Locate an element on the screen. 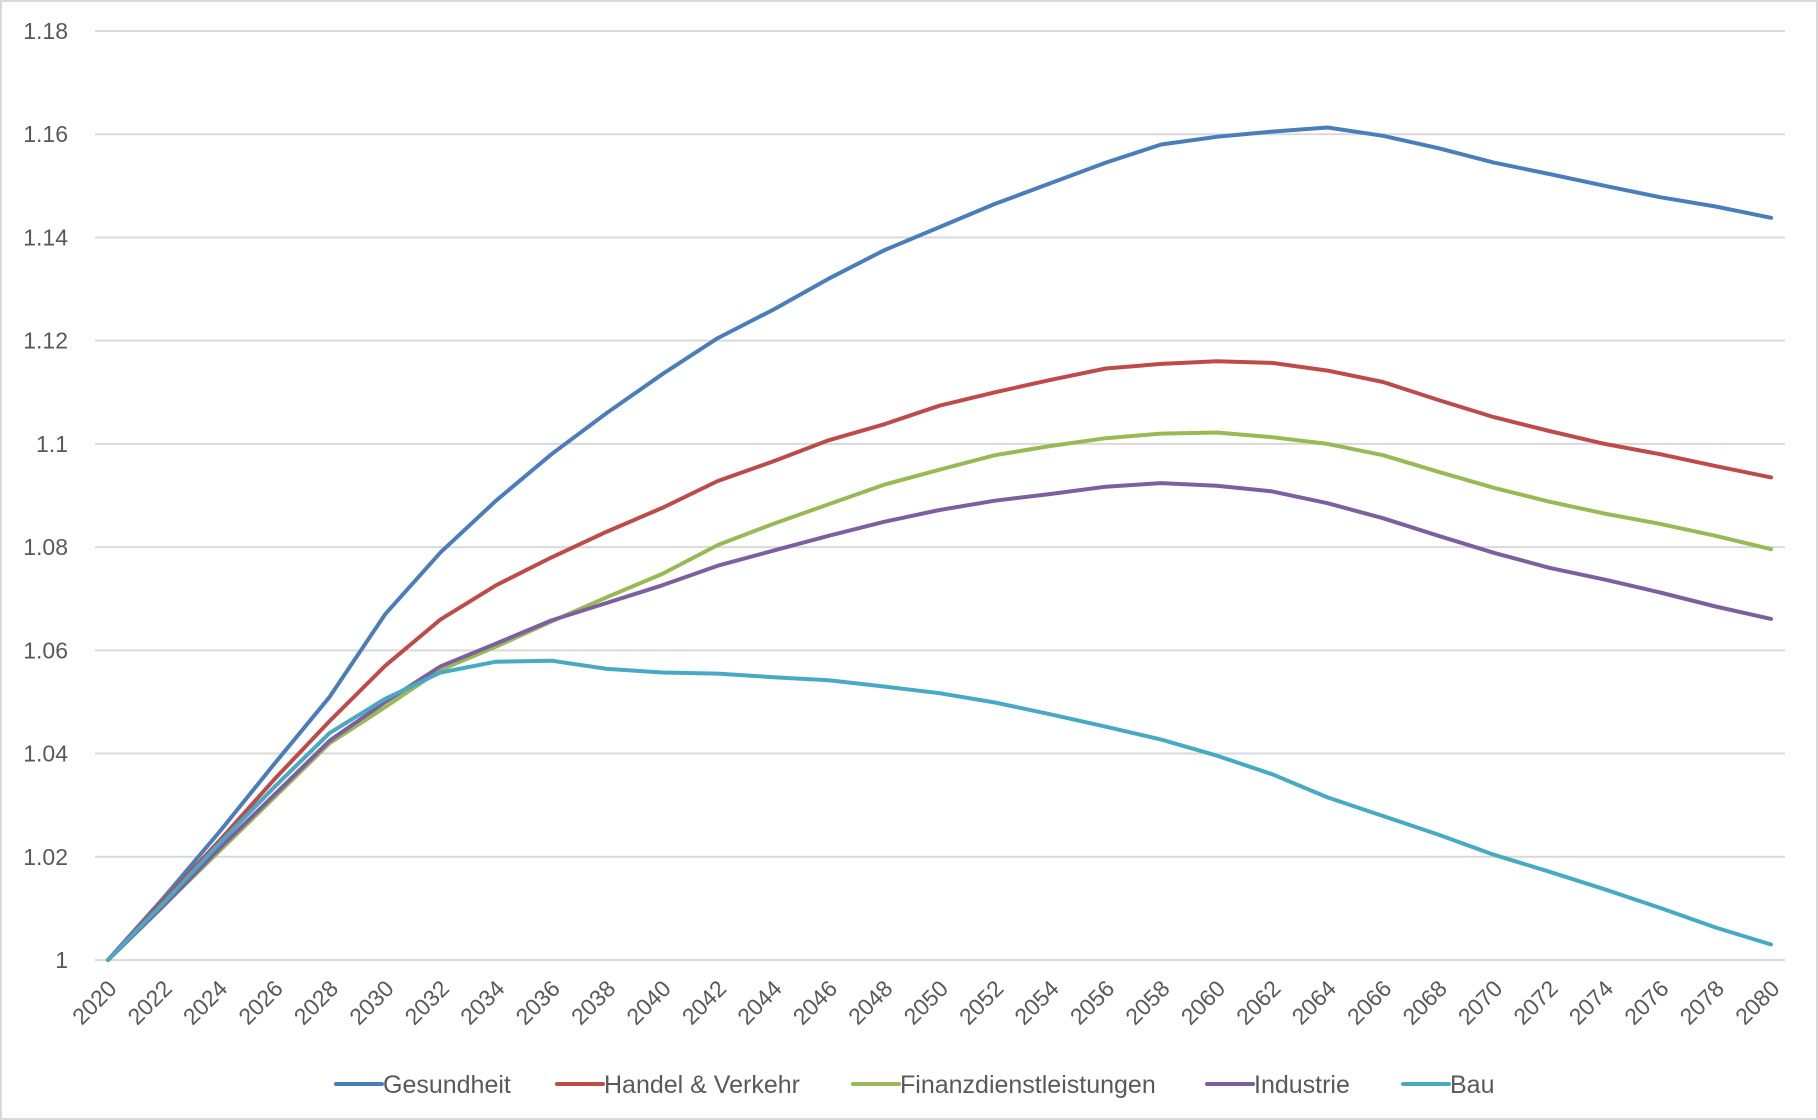 This screenshot has width=1818, height=1120. legend-item: Gesundheit is located at coordinates (422, 1085).